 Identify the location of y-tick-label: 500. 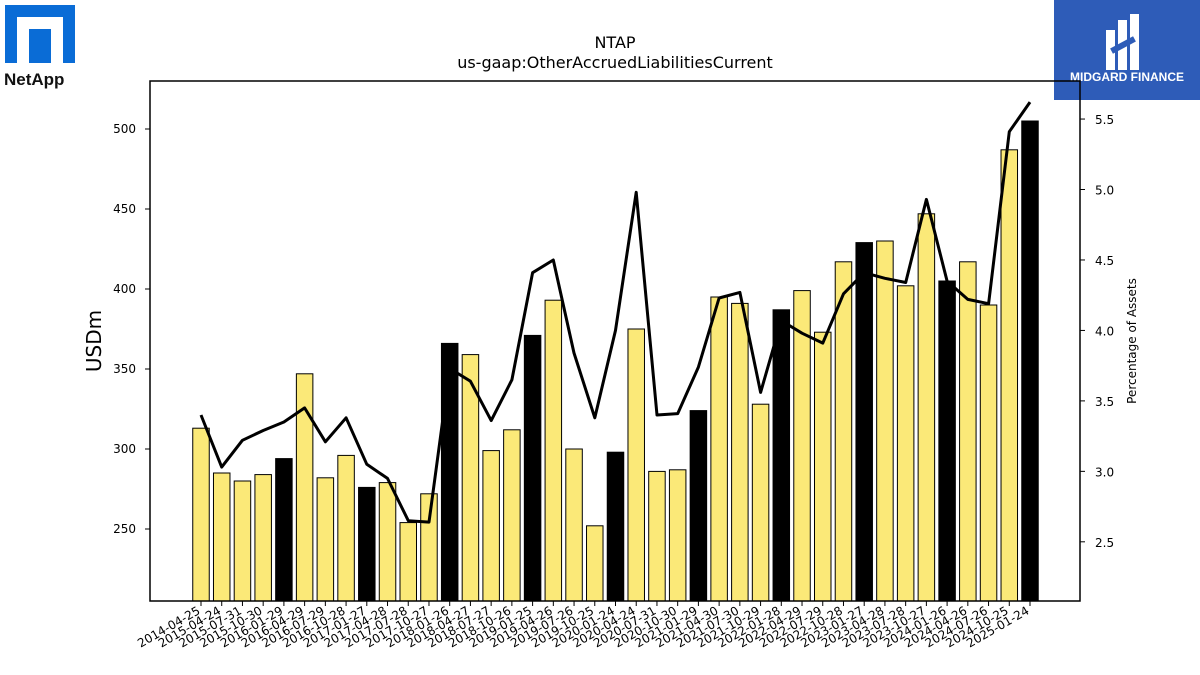
(124, 129).